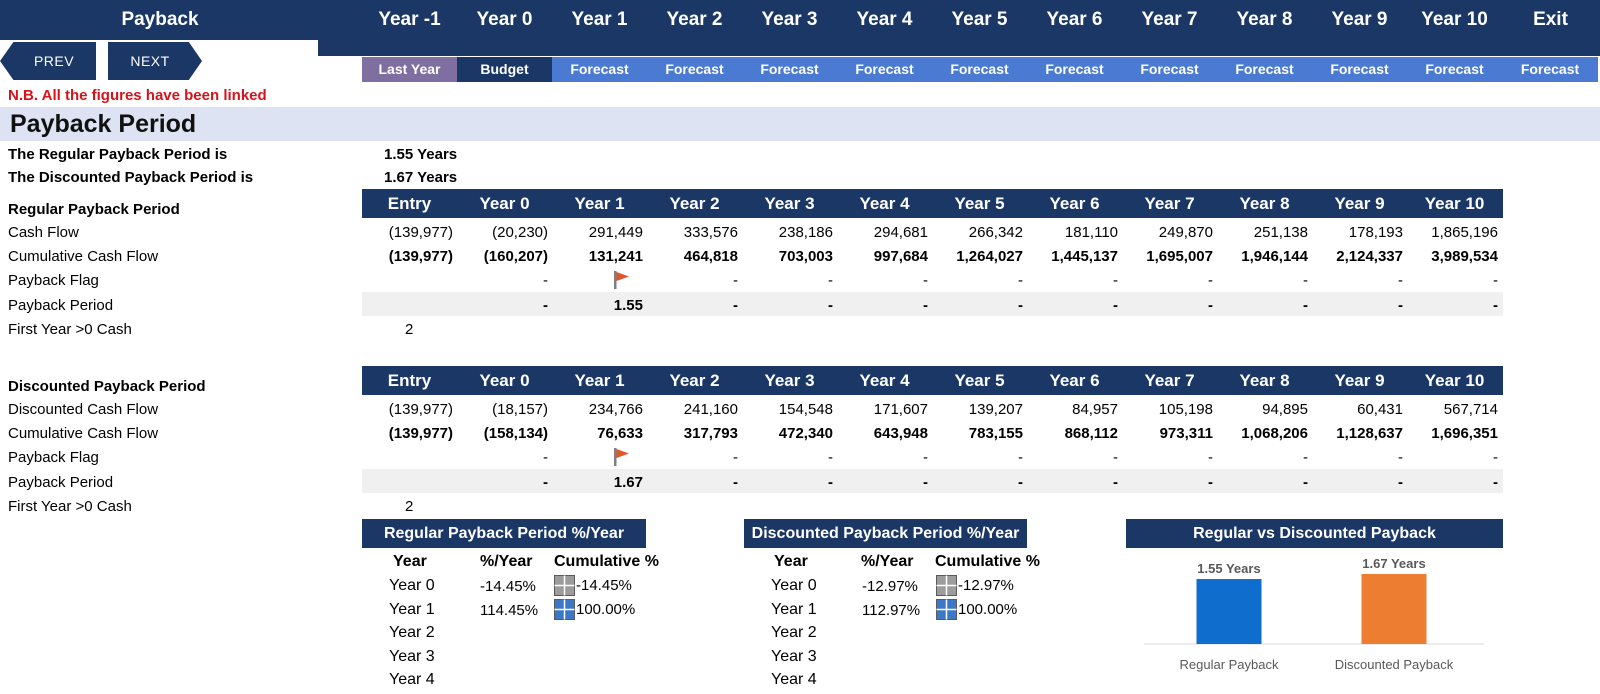 The image size is (1600, 694). Describe the element at coordinates (1084, 256) in the screenshot. I see `regular-cumulative-cell: 1,445,137` at that location.